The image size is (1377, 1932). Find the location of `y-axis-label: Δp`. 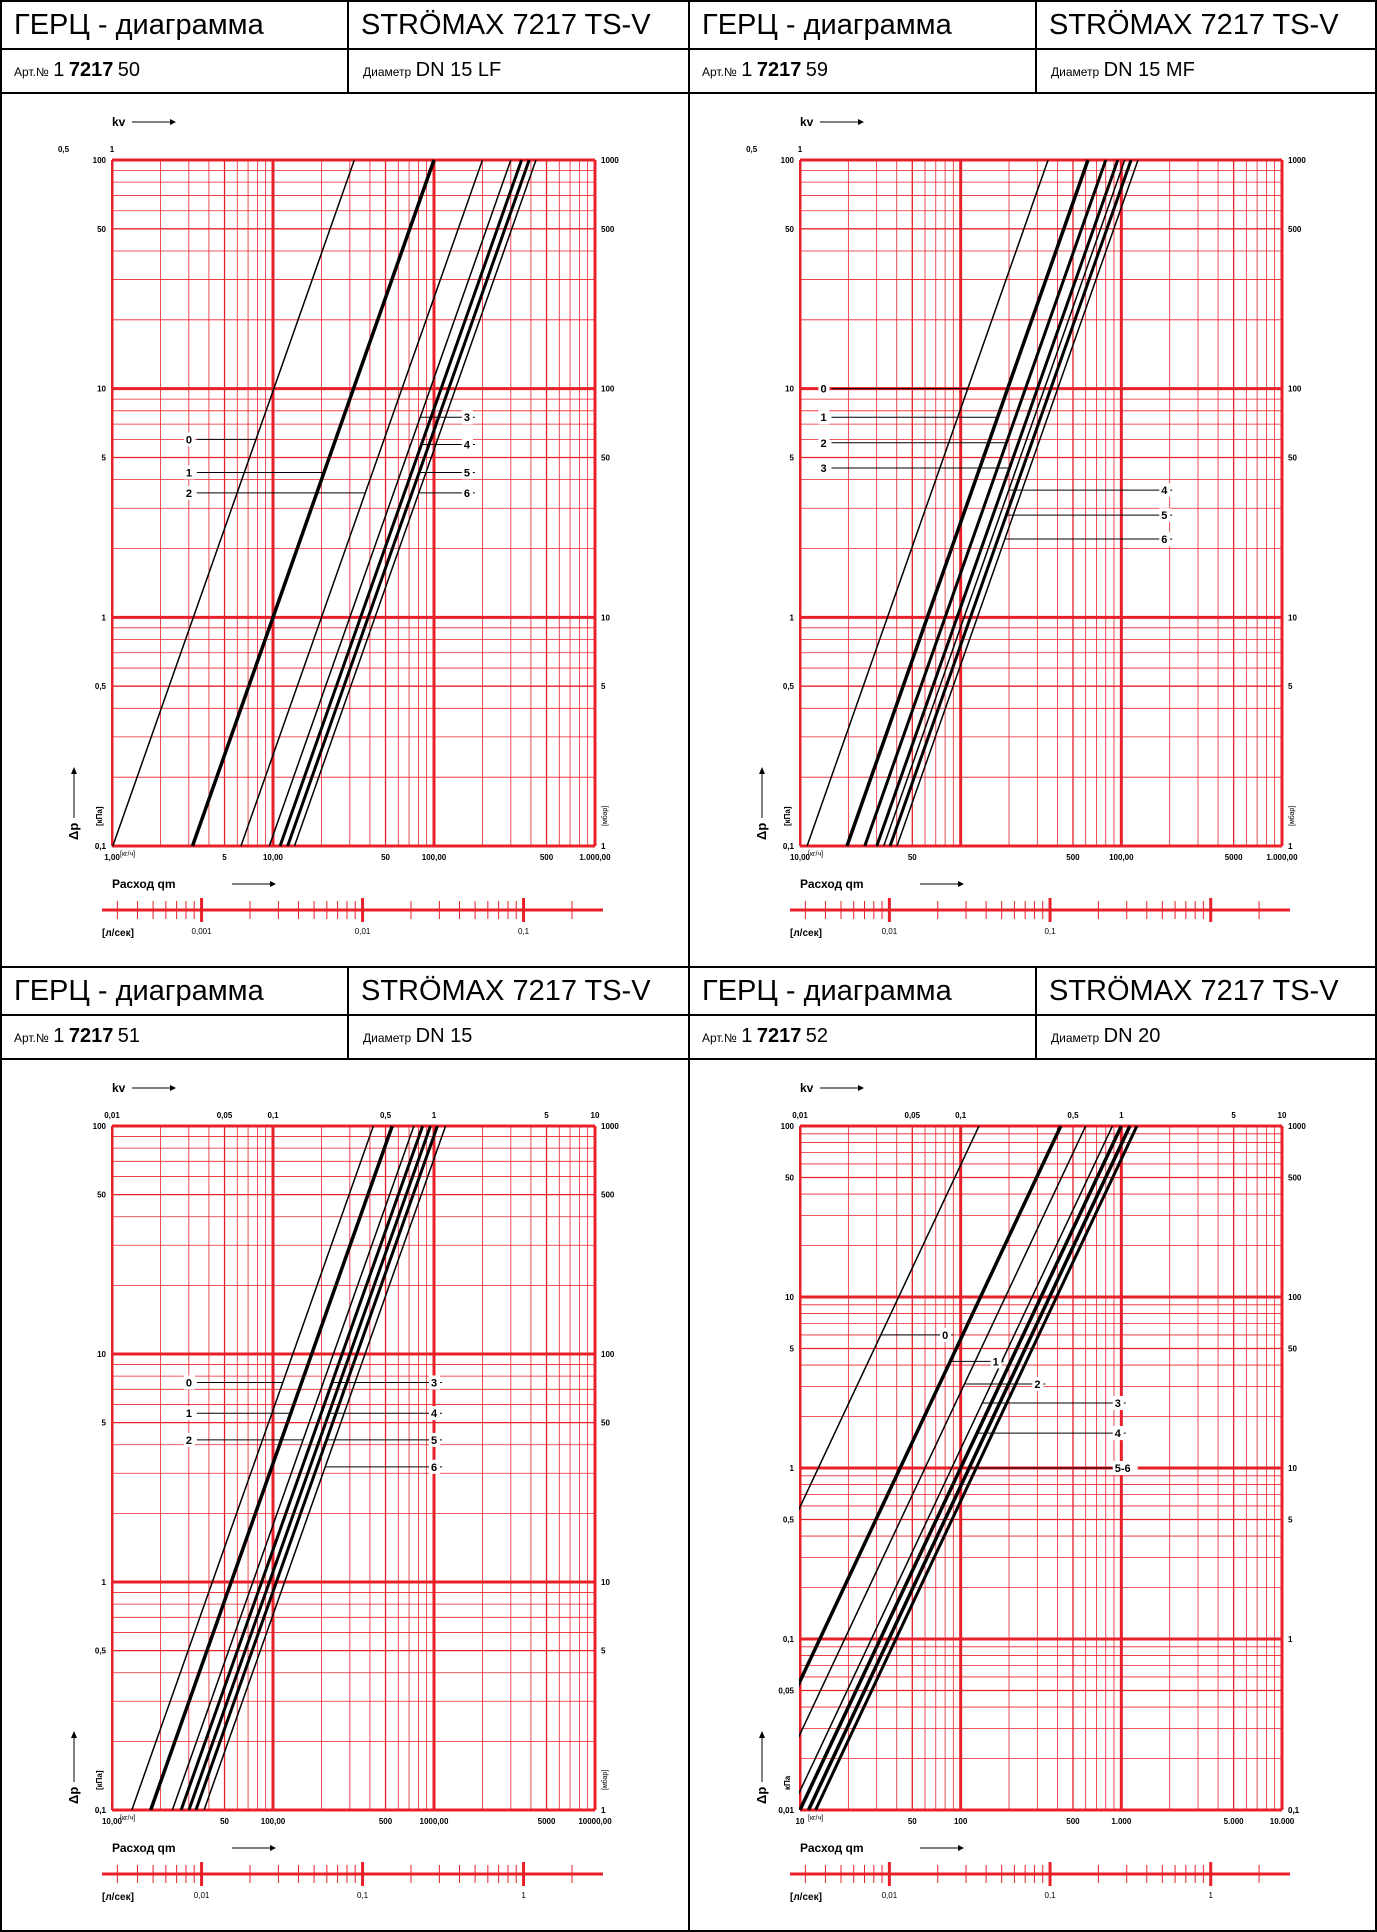

y-axis-label: Δp is located at coordinates (761, 1795).